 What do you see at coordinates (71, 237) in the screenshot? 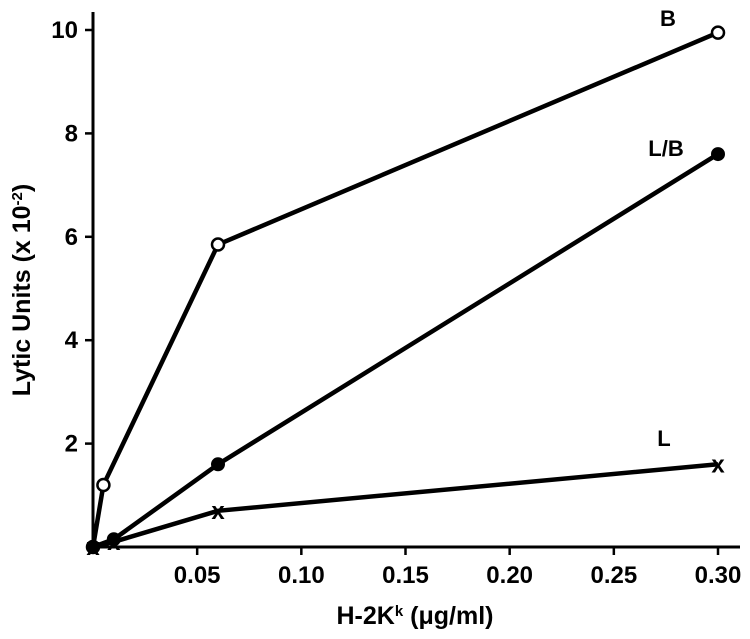
I see `y-tick-label: 6` at bounding box center [71, 237].